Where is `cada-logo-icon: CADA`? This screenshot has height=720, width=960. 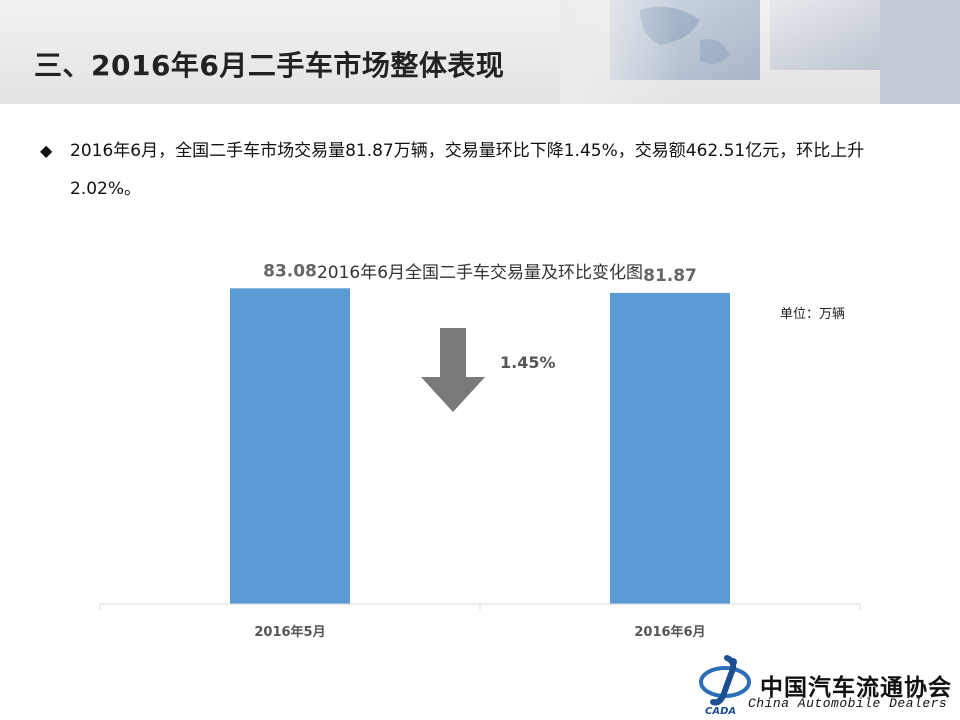
cada-logo-icon: CADA is located at coordinates (725, 686).